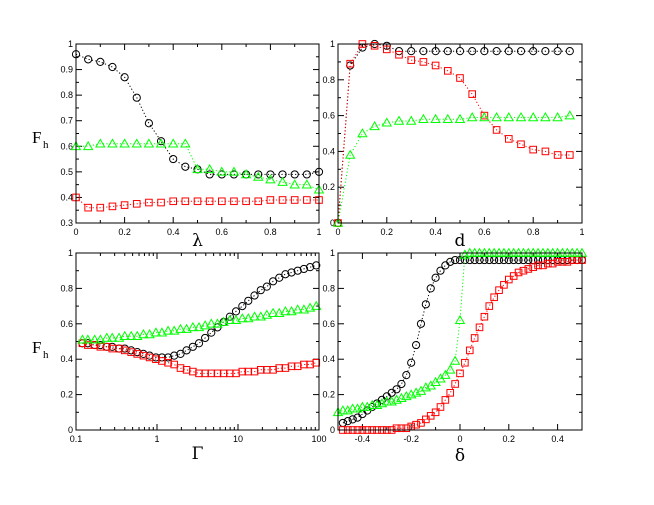 This screenshot has width=654, height=505. Describe the element at coordinates (46, 145) in the screenshot. I see `y-axis-label-subscript: h` at that location.